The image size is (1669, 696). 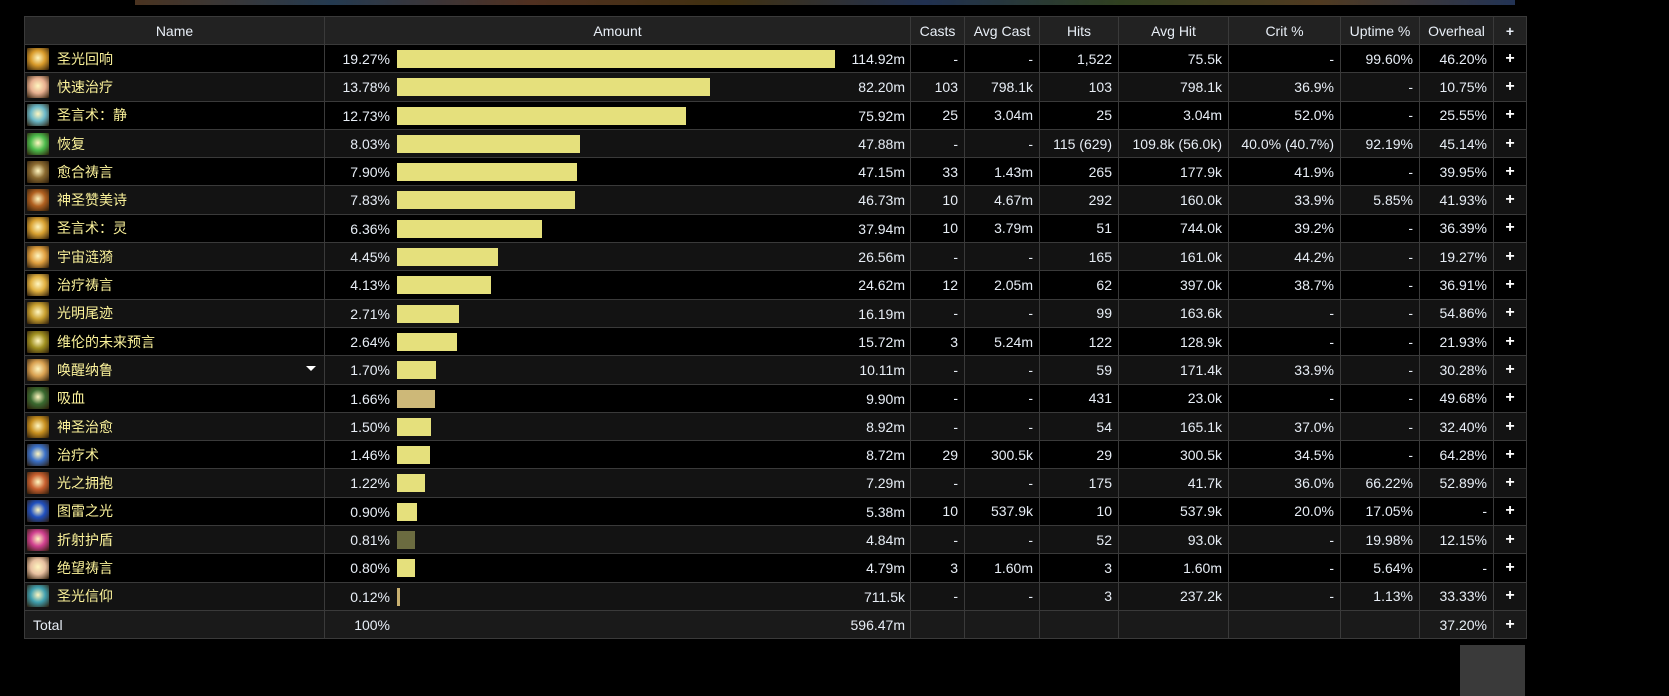 I want to click on spell-name-cell: 光之拥抱, so click(x=174, y=483).